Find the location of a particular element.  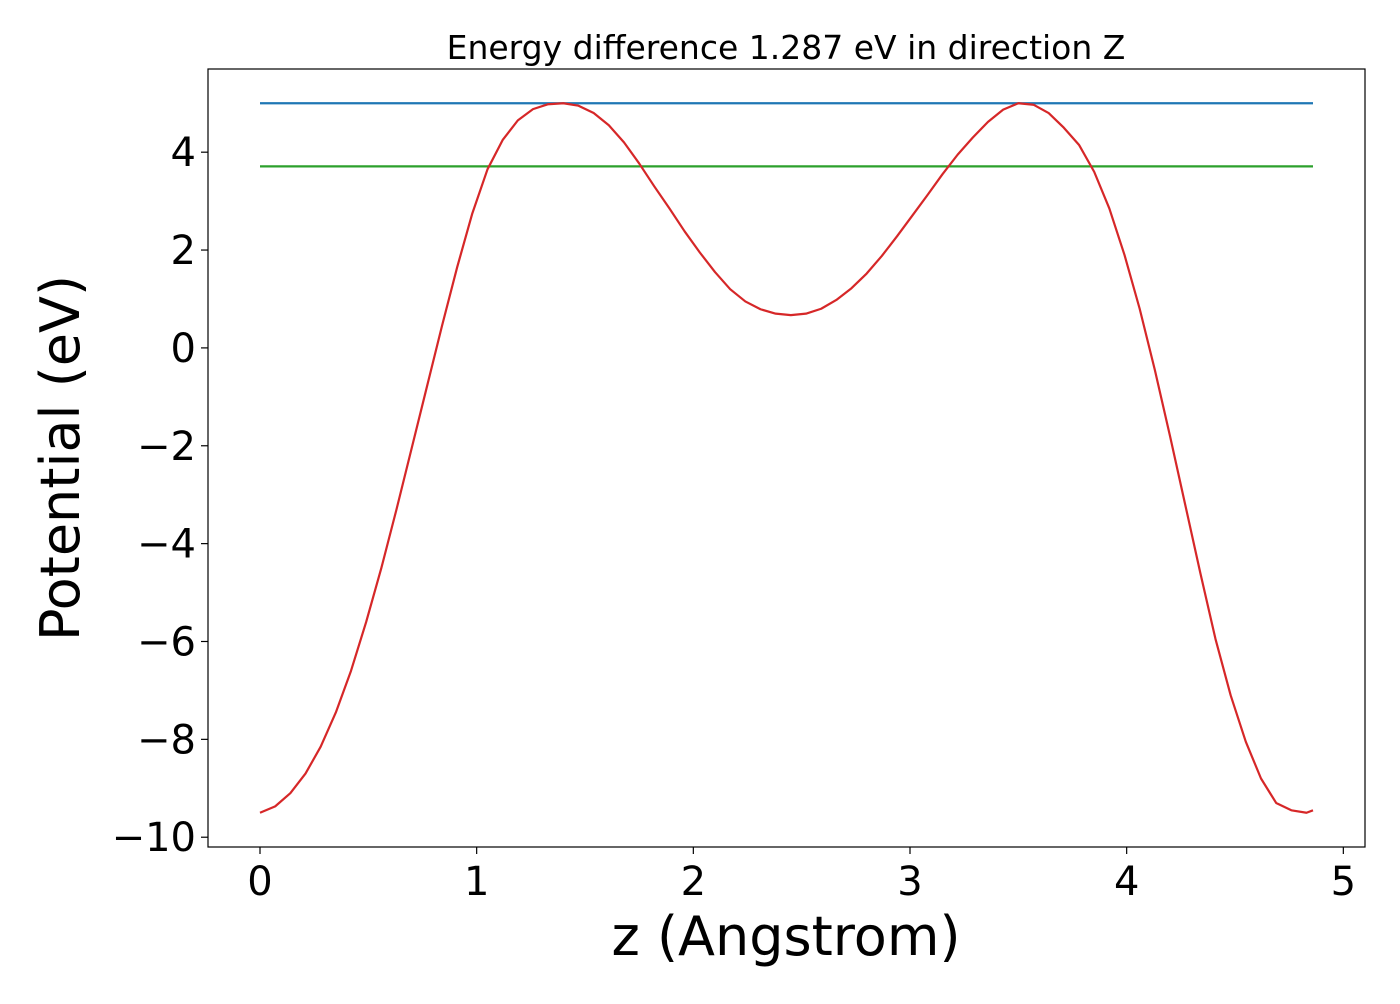

y-tick-label: −6 is located at coordinates (166, 642).